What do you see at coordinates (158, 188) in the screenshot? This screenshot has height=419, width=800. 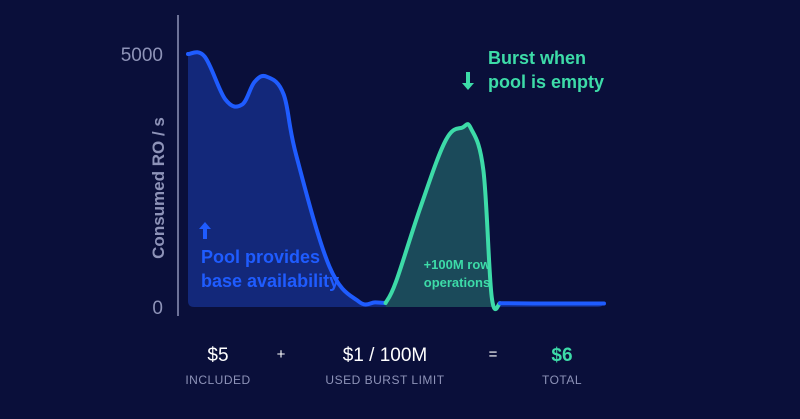 I see `y-axis-label: Consumed RO / s` at bounding box center [158, 188].